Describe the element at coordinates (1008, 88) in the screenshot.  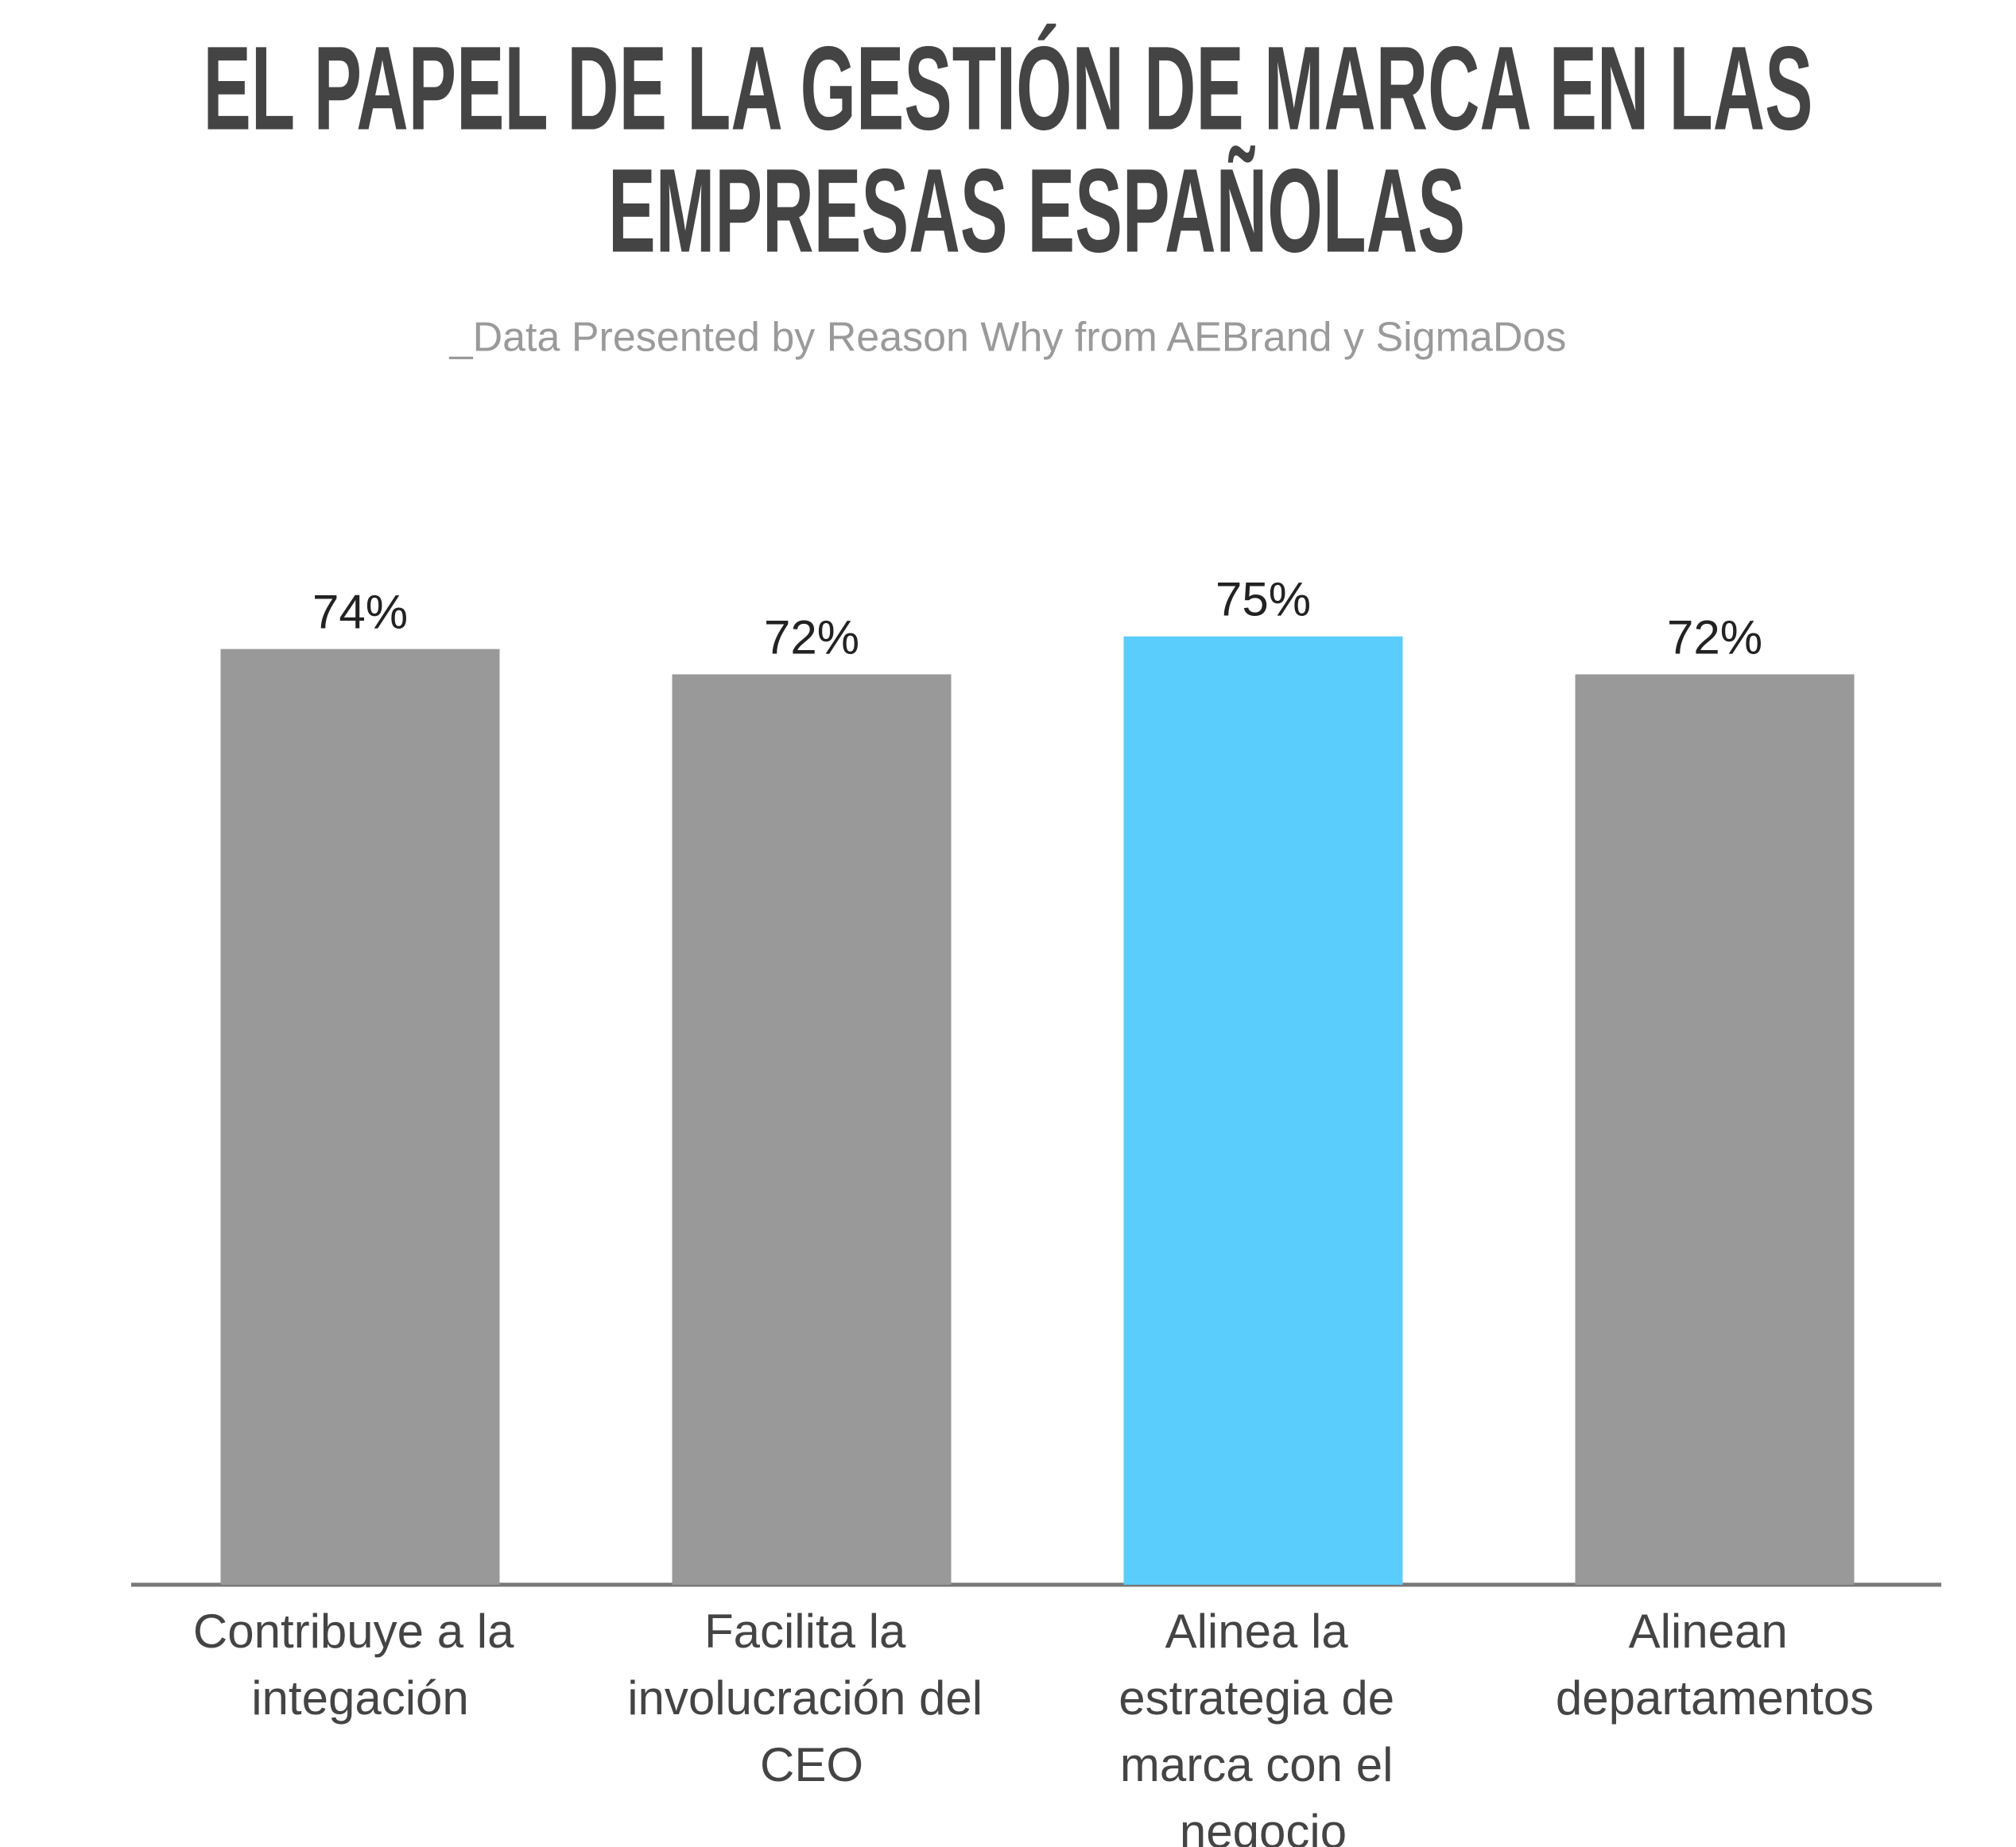
I see `chart-title: EL PAPEL DE LA GESTIÓN DE MARCA EN LAS` at that location.